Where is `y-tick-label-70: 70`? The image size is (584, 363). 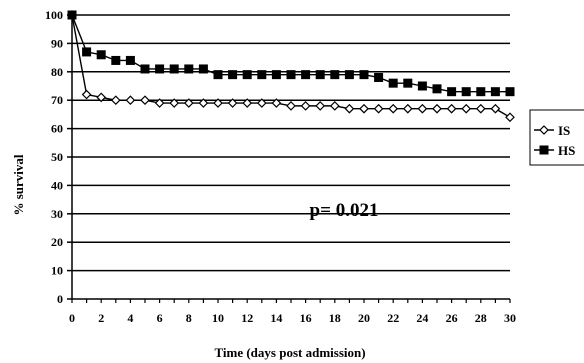 y-tick-label-70: 70 is located at coordinates (57, 100).